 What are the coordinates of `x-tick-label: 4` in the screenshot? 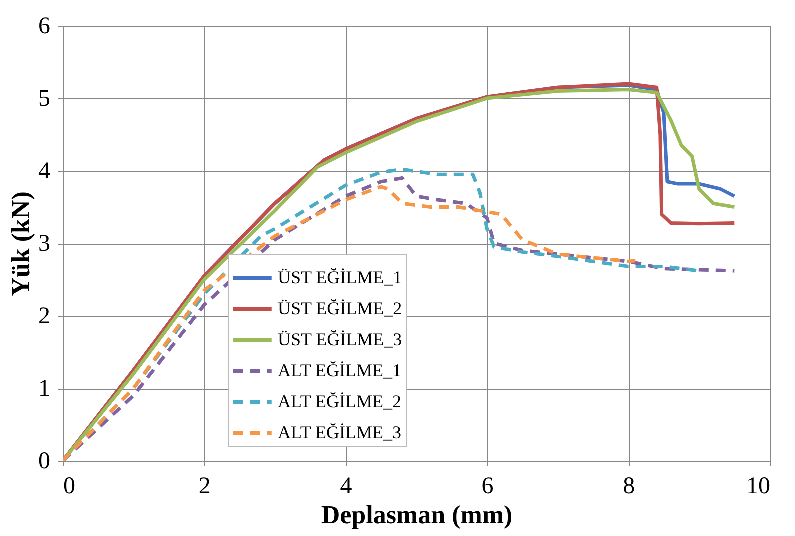 It's located at (346, 487).